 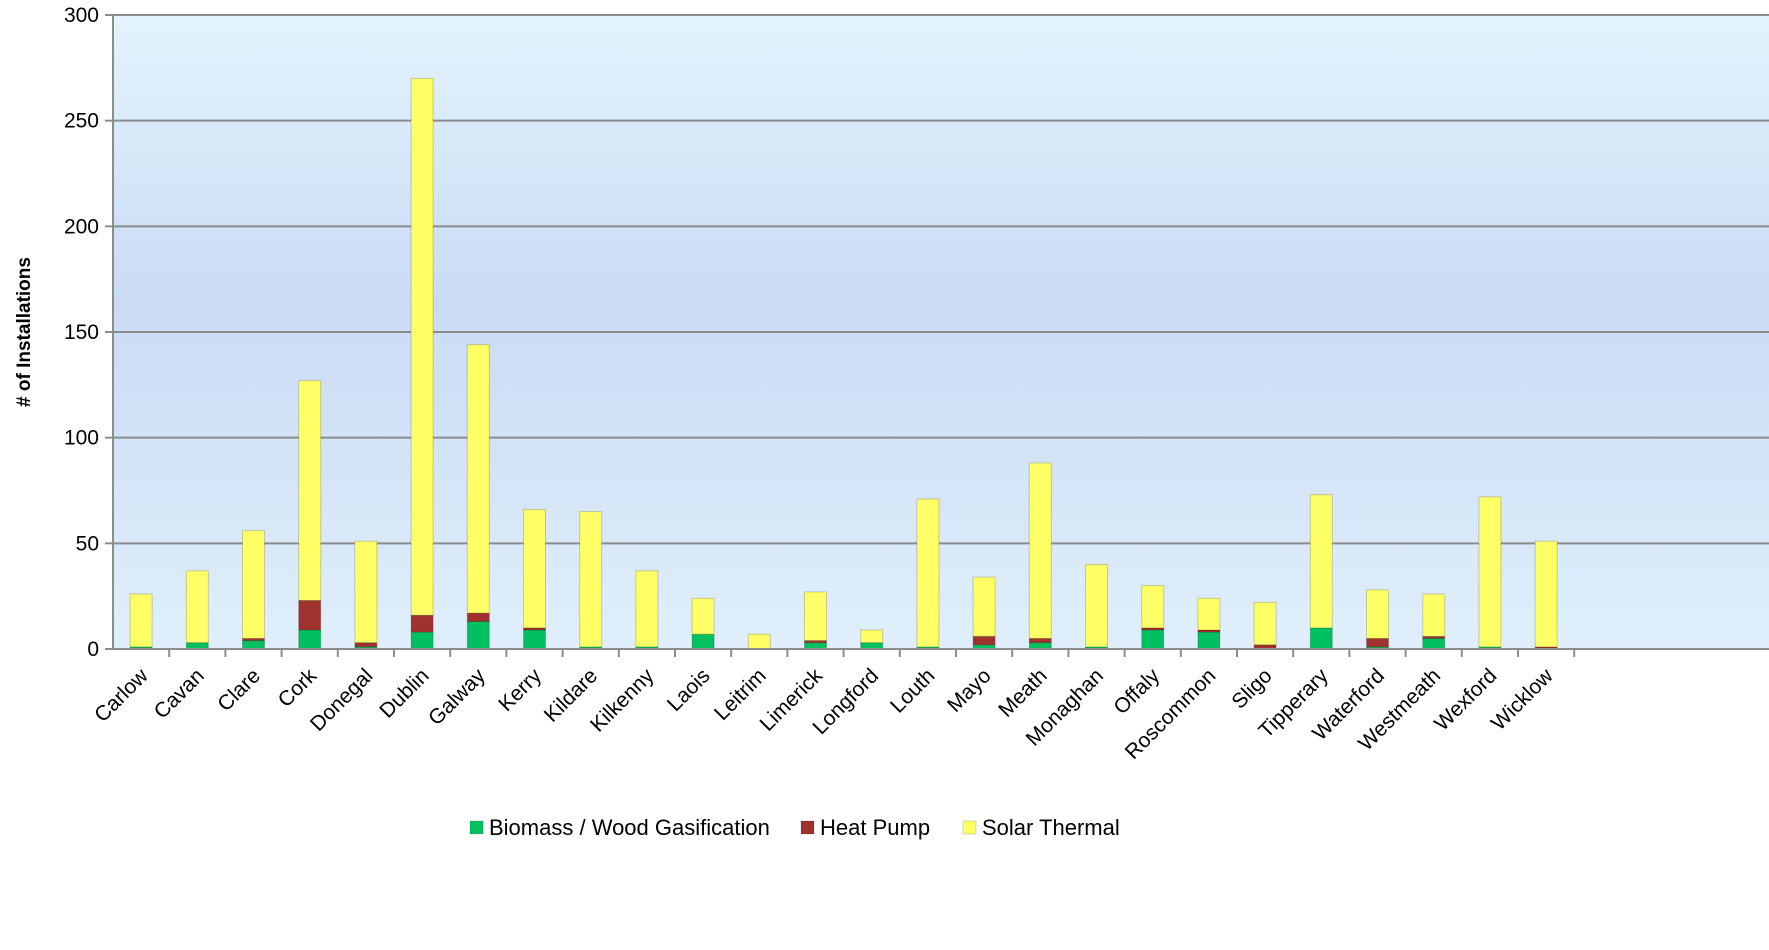 I want to click on x-tick-label: Mayo, so click(x=969, y=690).